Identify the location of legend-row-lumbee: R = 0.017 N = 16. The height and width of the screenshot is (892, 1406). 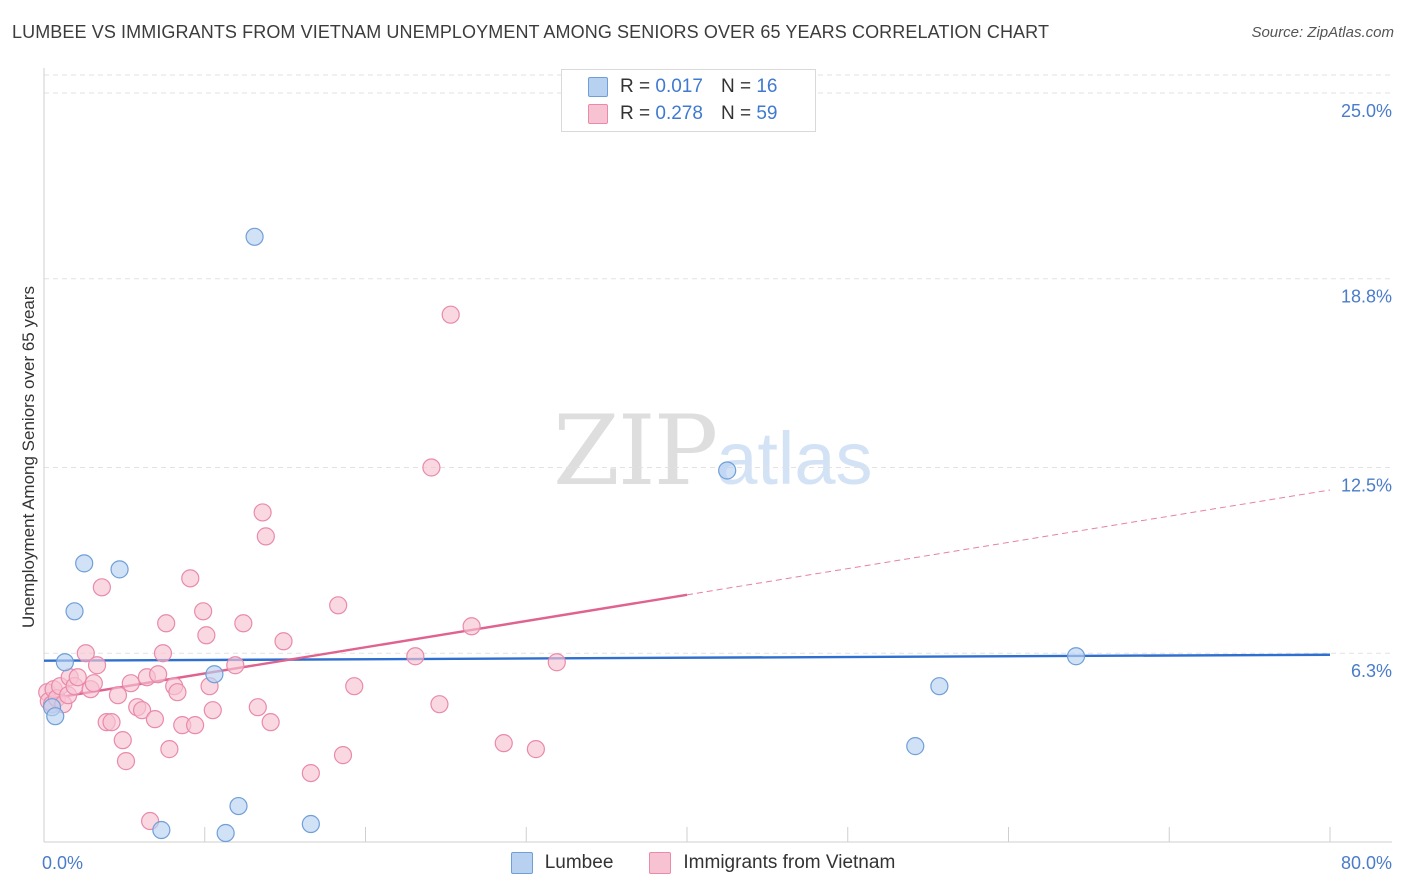
(669, 87).